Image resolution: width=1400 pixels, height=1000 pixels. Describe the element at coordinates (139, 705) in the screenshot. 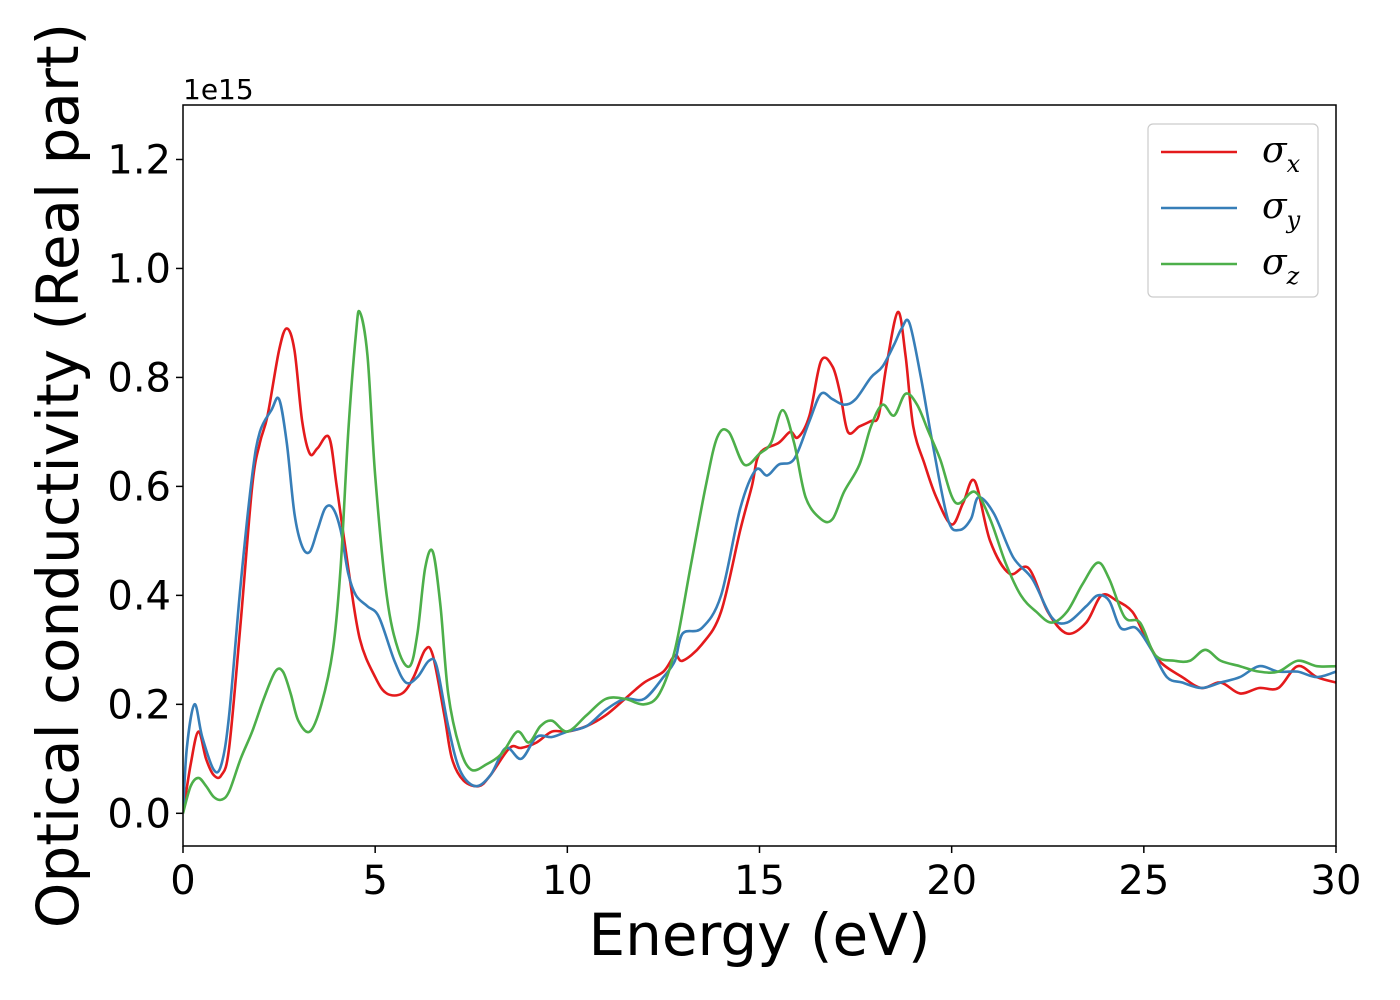

I see `y-tick-label: 0.2` at that location.